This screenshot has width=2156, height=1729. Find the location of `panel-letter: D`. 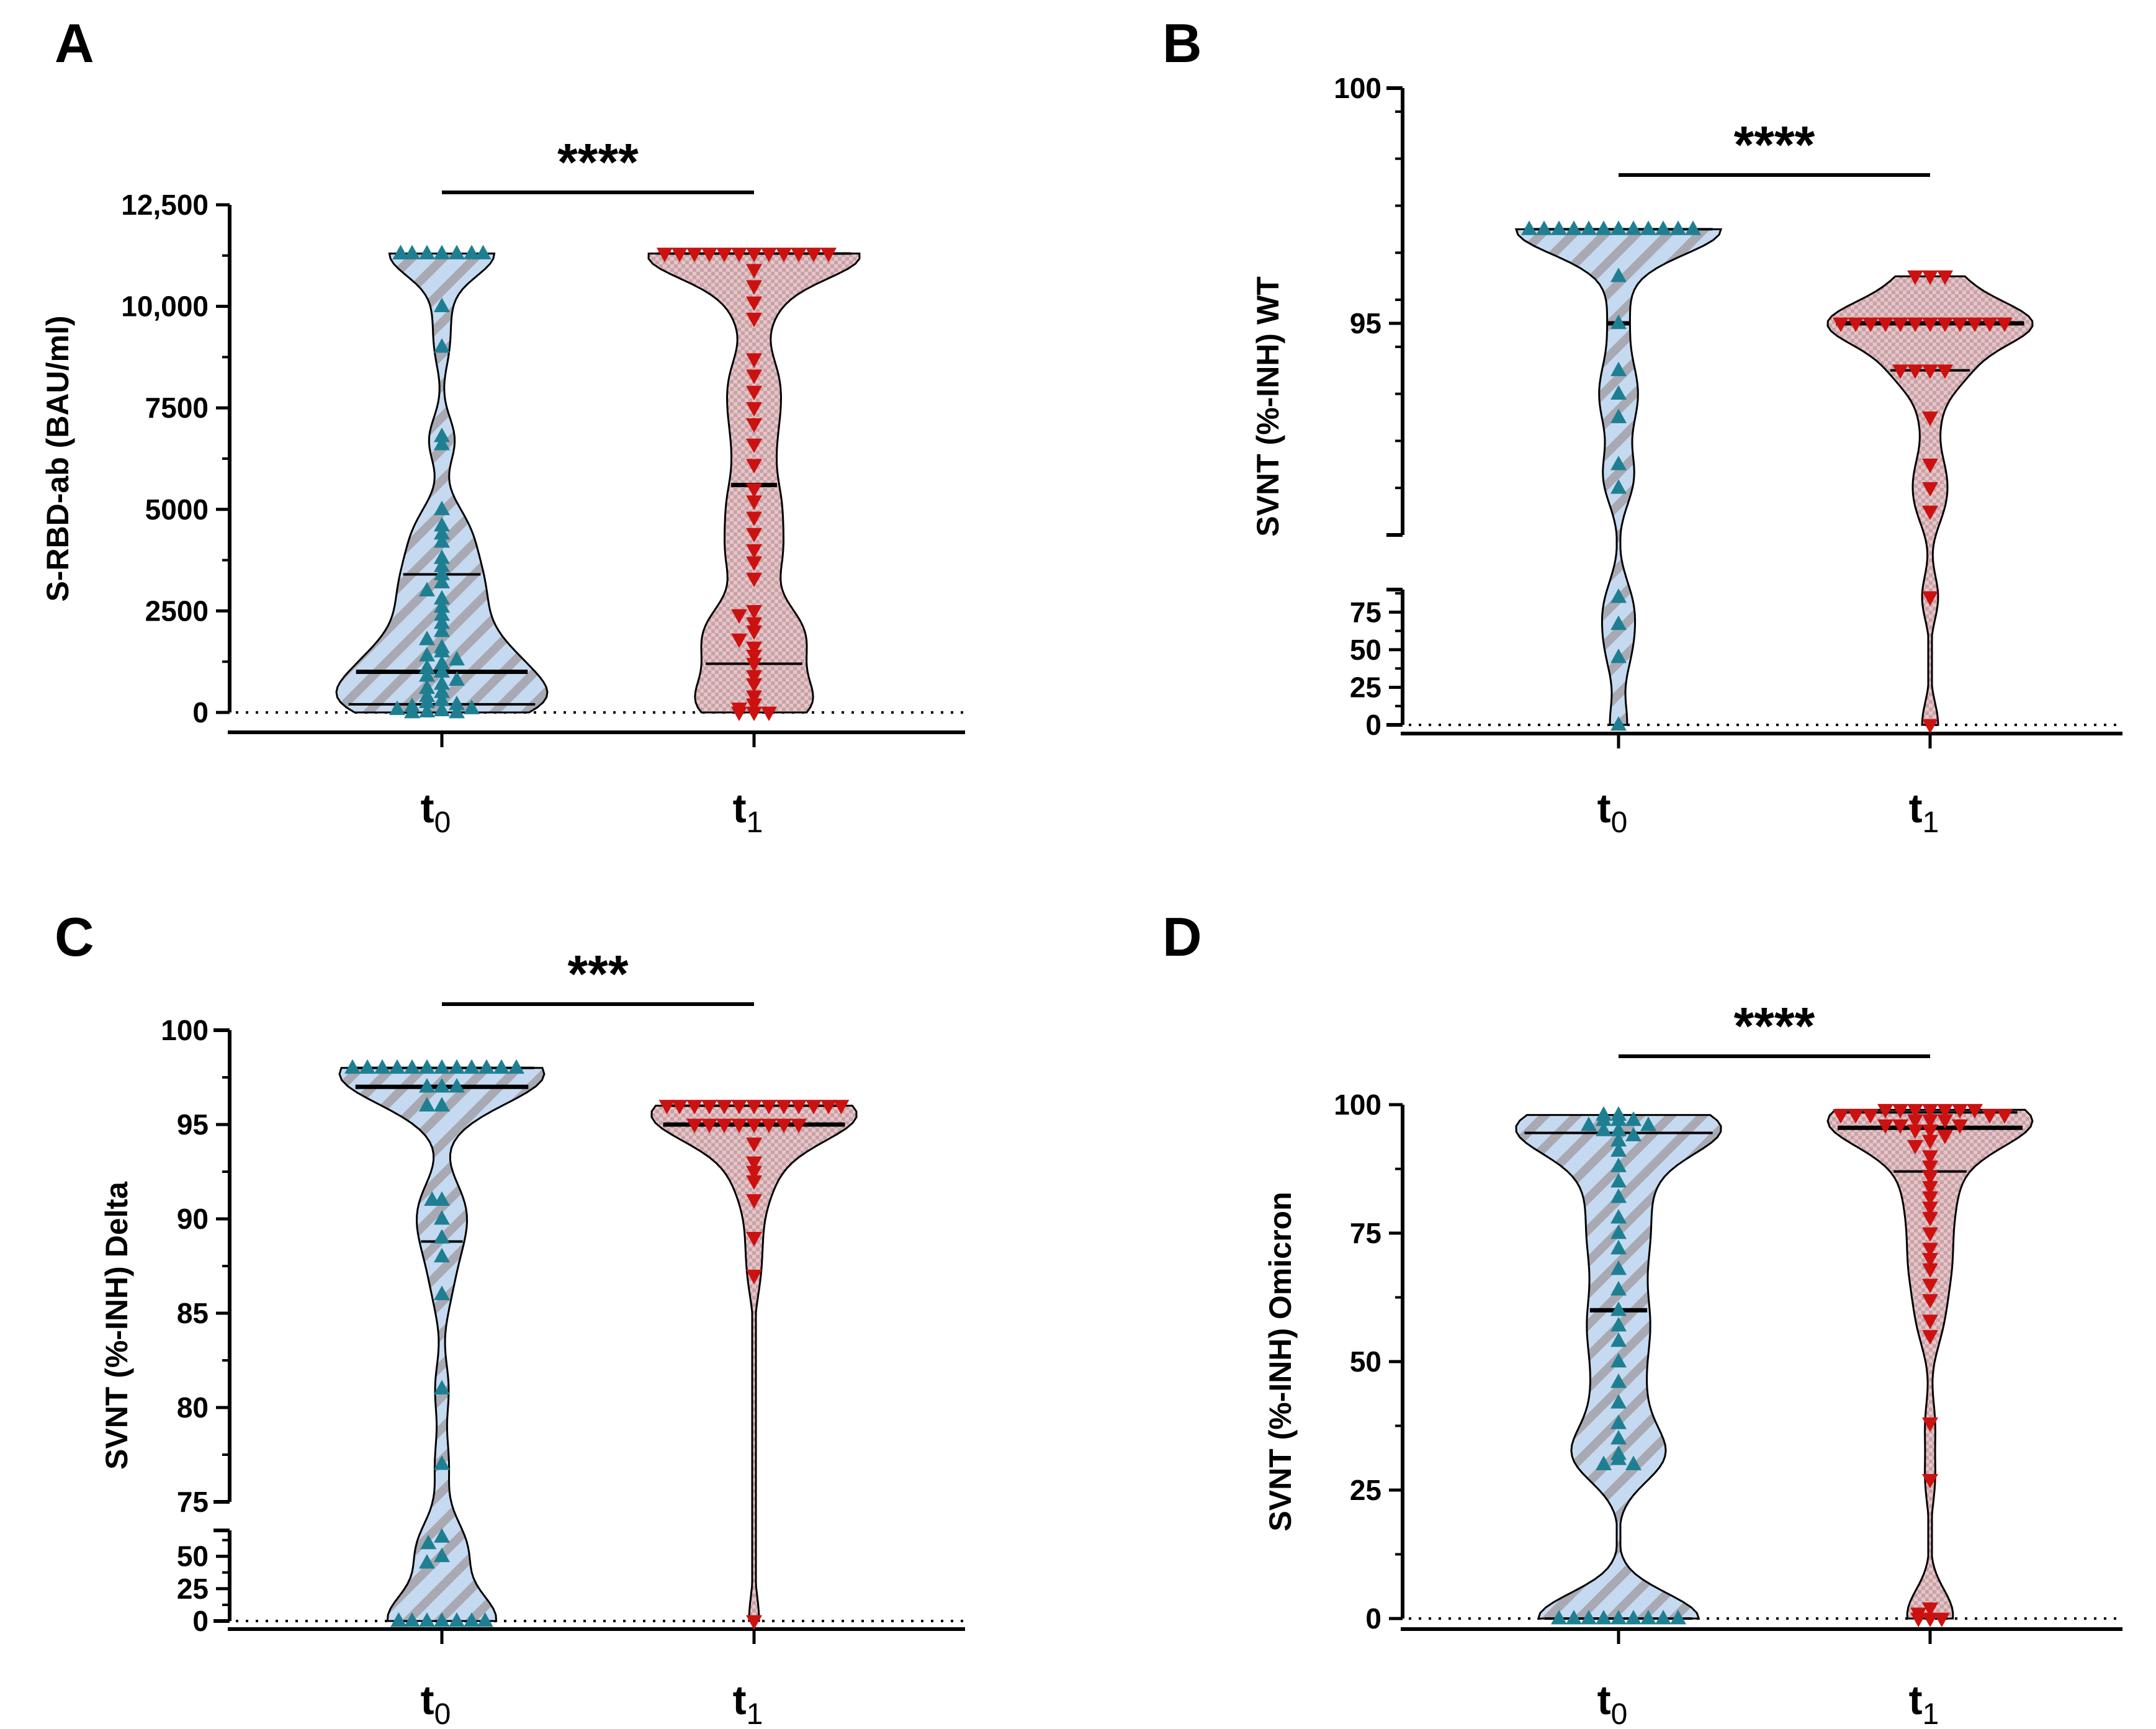

panel-letter: D is located at coordinates (1182, 937).